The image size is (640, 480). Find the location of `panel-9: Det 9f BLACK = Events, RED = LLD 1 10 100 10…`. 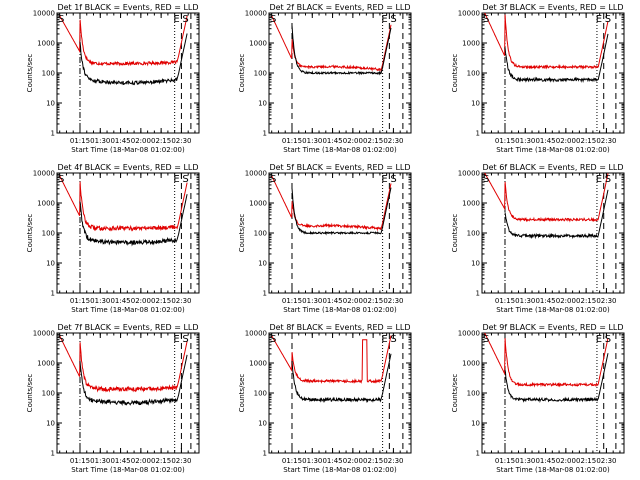

panel-9: Det 9f BLACK = Events, RED = LLD 1 10 100 10… is located at coordinates (538, 398).